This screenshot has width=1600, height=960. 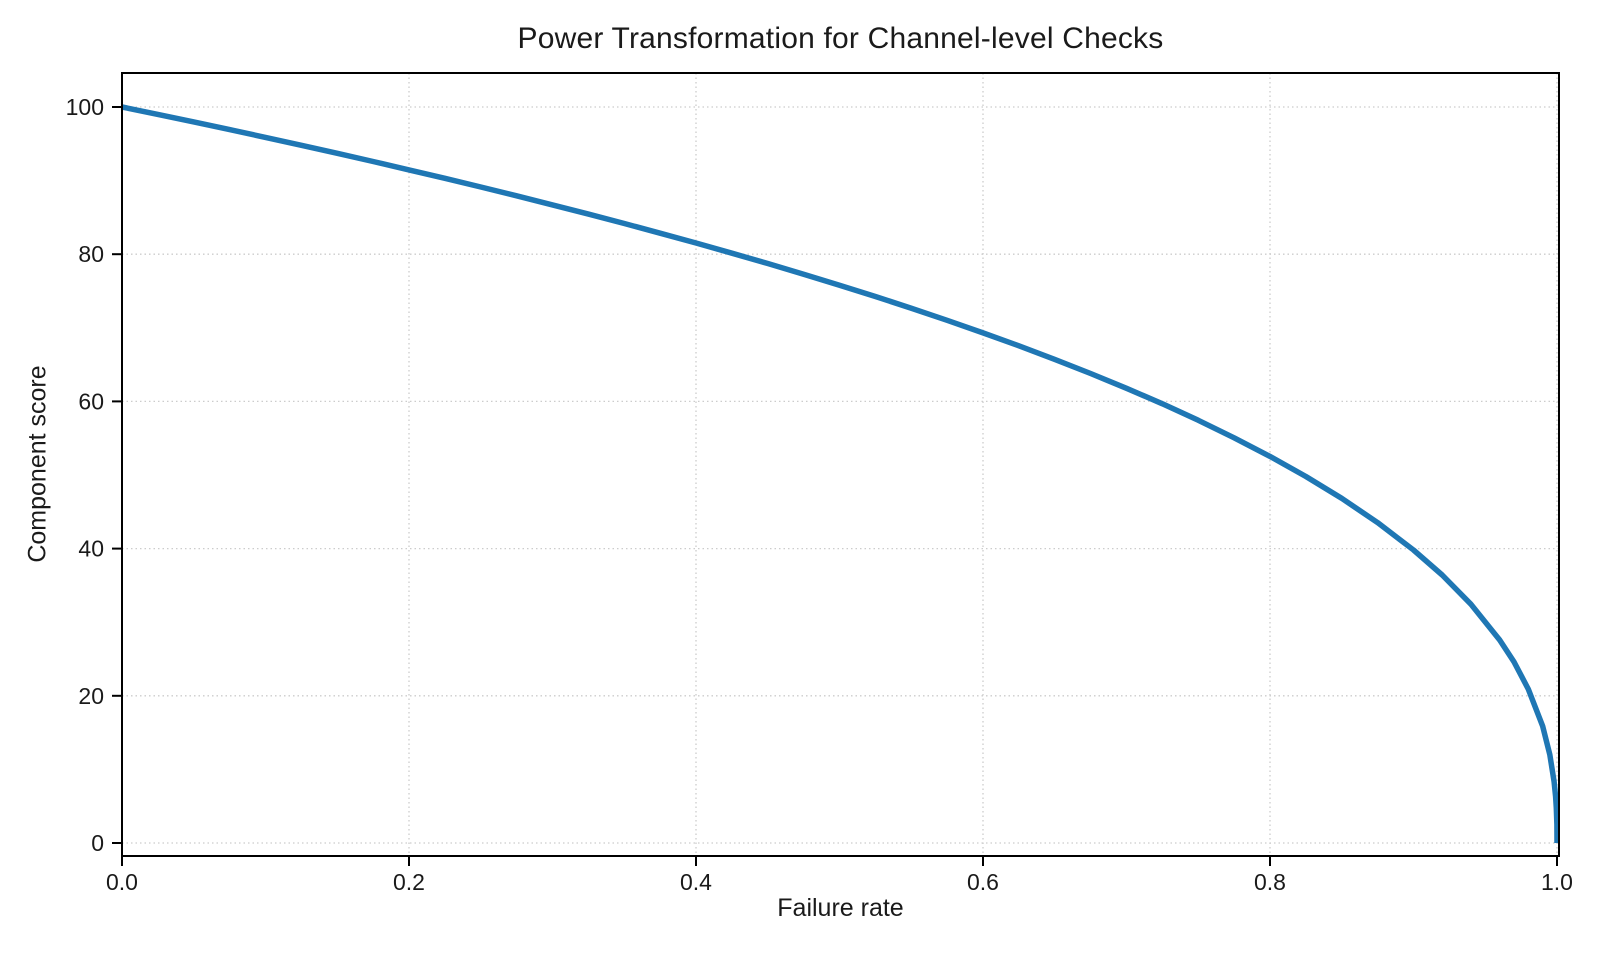 I want to click on x-tick-label: 0.6, so click(x=983, y=882).